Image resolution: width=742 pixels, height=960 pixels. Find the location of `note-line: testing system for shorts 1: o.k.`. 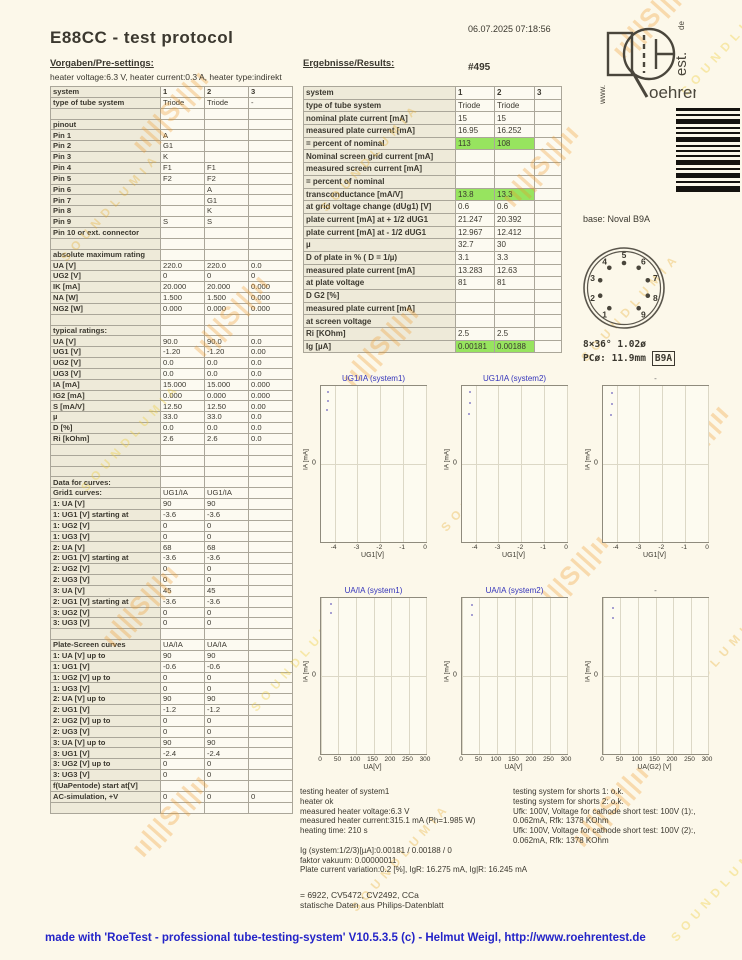

note-line: testing system for shorts 1: o.k. is located at coordinates (568, 791).